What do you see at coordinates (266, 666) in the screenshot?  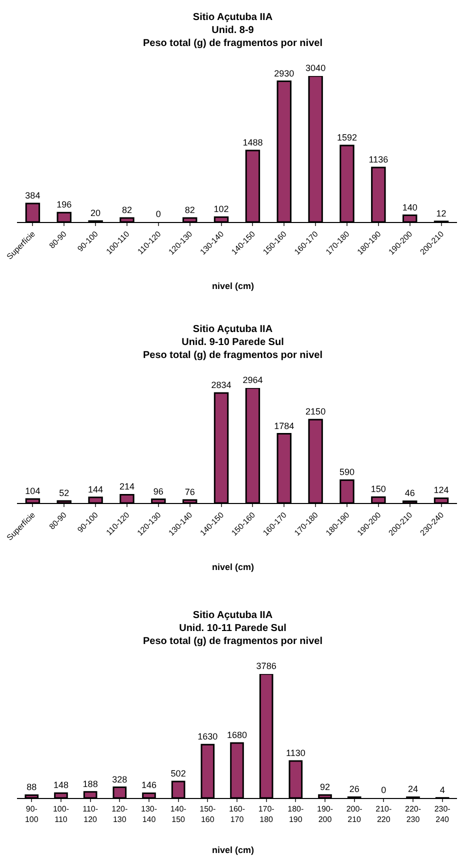 I see `data-label: 3786` at bounding box center [266, 666].